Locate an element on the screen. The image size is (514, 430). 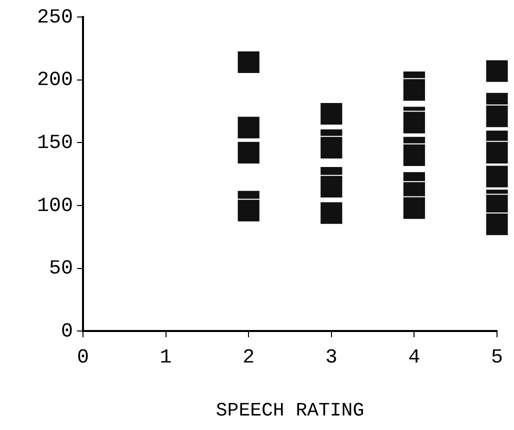
x-tick-label: 1 is located at coordinates (166, 358).